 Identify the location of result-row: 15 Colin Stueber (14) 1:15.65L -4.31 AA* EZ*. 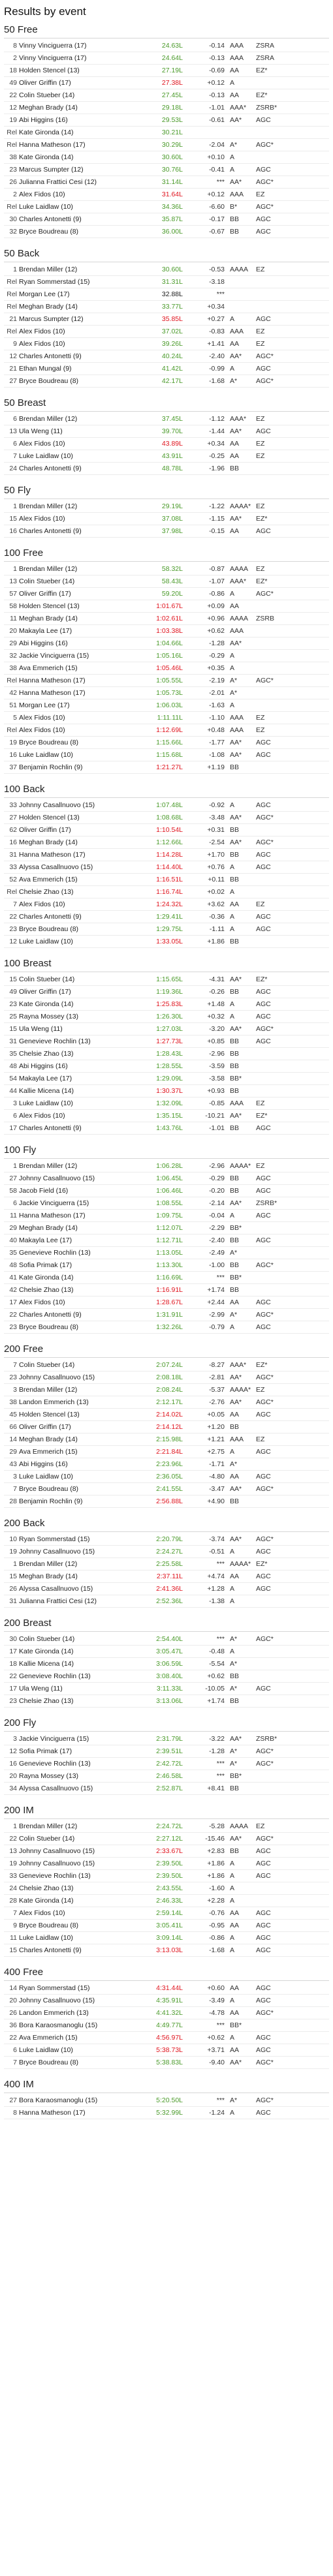
(166, 980).